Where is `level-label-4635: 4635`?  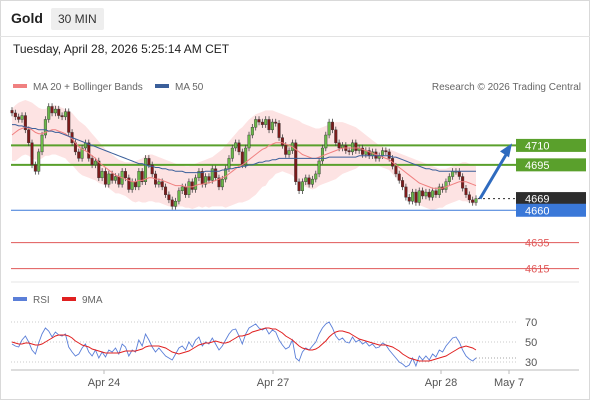
level-label-4635: 4635 is located at coordinates (537, 244).